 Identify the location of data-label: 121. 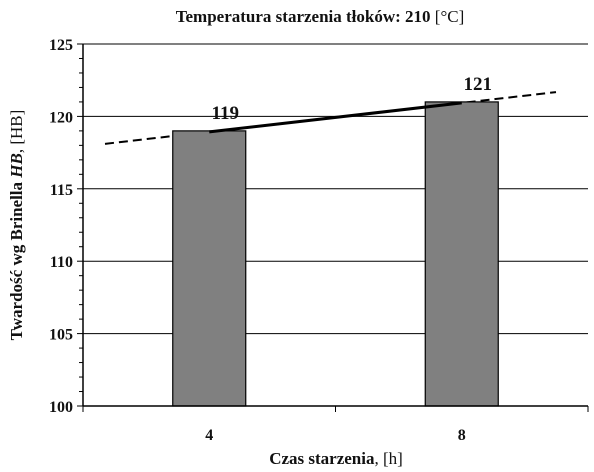
(478, 84).